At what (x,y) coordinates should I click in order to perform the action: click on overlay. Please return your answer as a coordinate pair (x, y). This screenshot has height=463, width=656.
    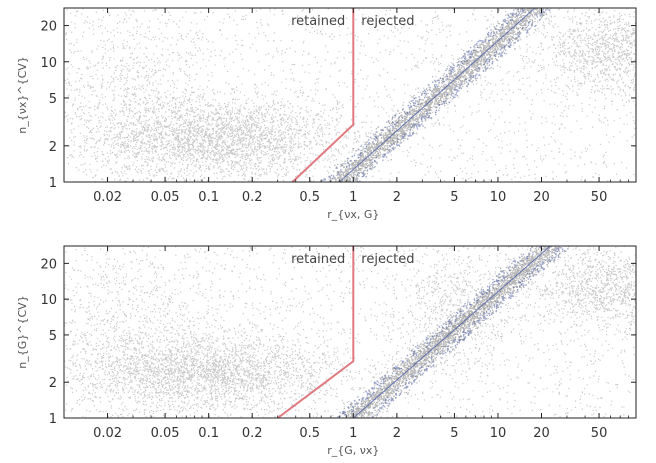
    Looking at the image, I should click on (413, 95).